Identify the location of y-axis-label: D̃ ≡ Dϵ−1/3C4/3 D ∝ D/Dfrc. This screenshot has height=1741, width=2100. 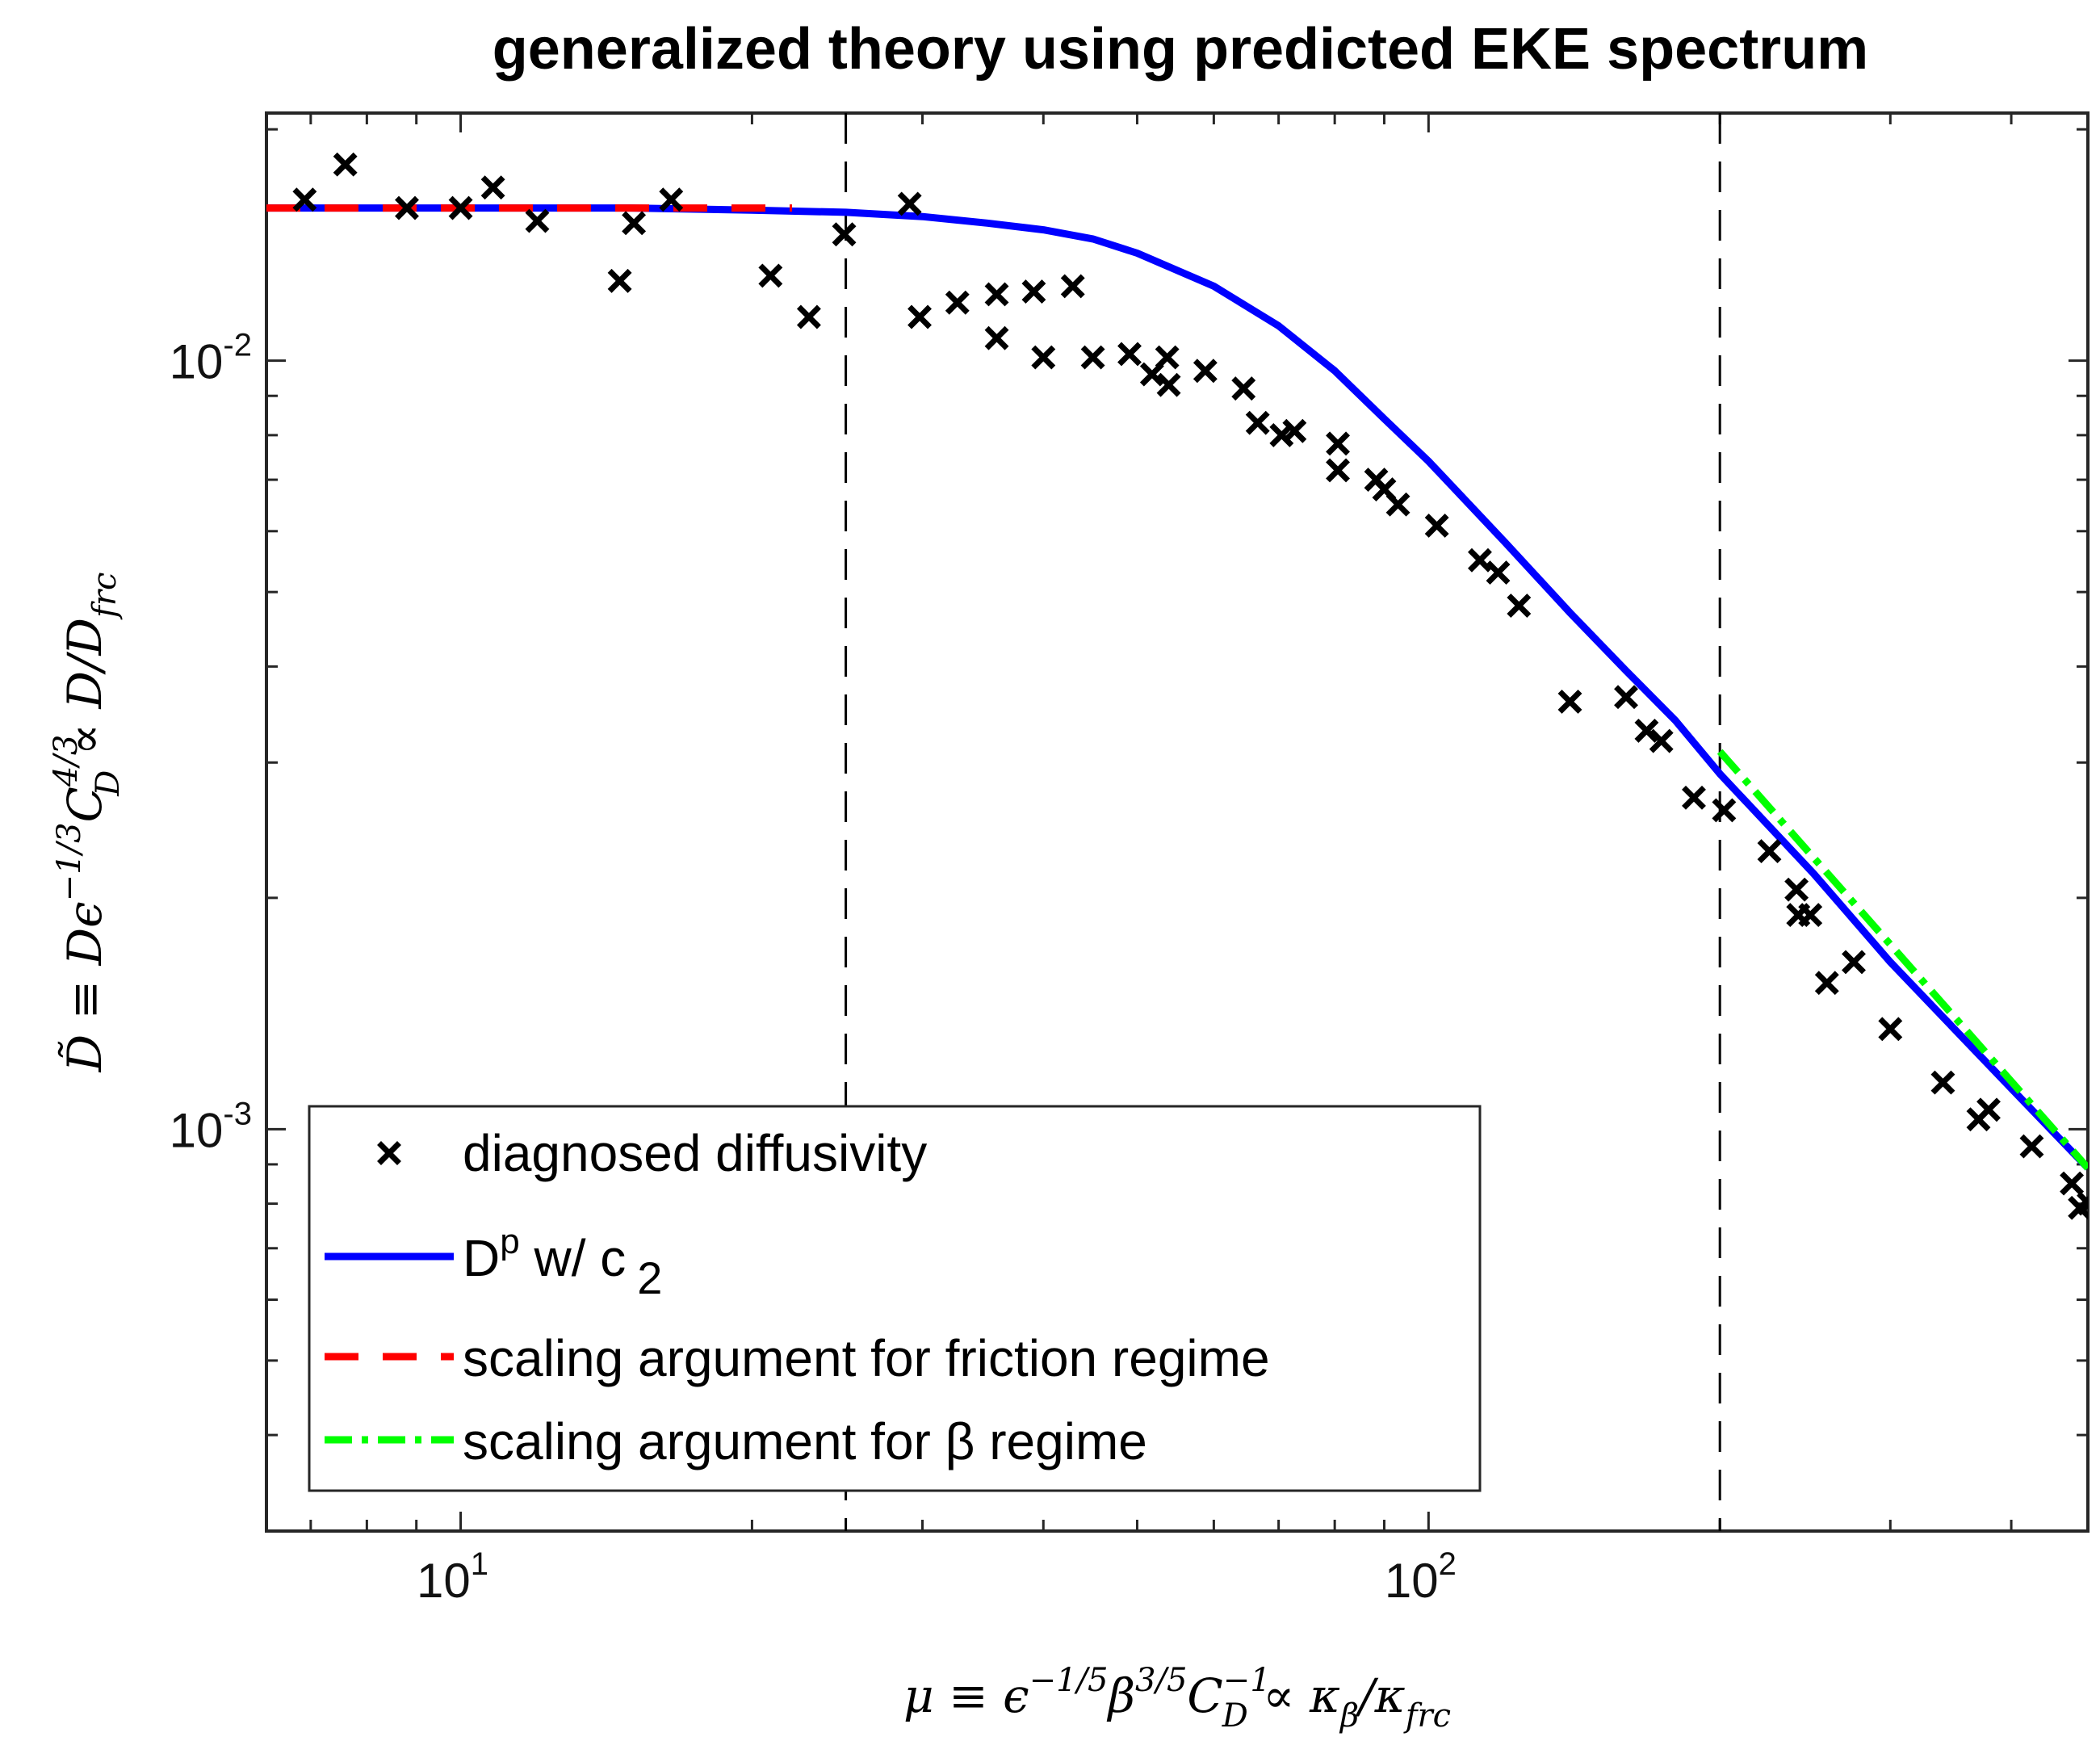
(88, 823).